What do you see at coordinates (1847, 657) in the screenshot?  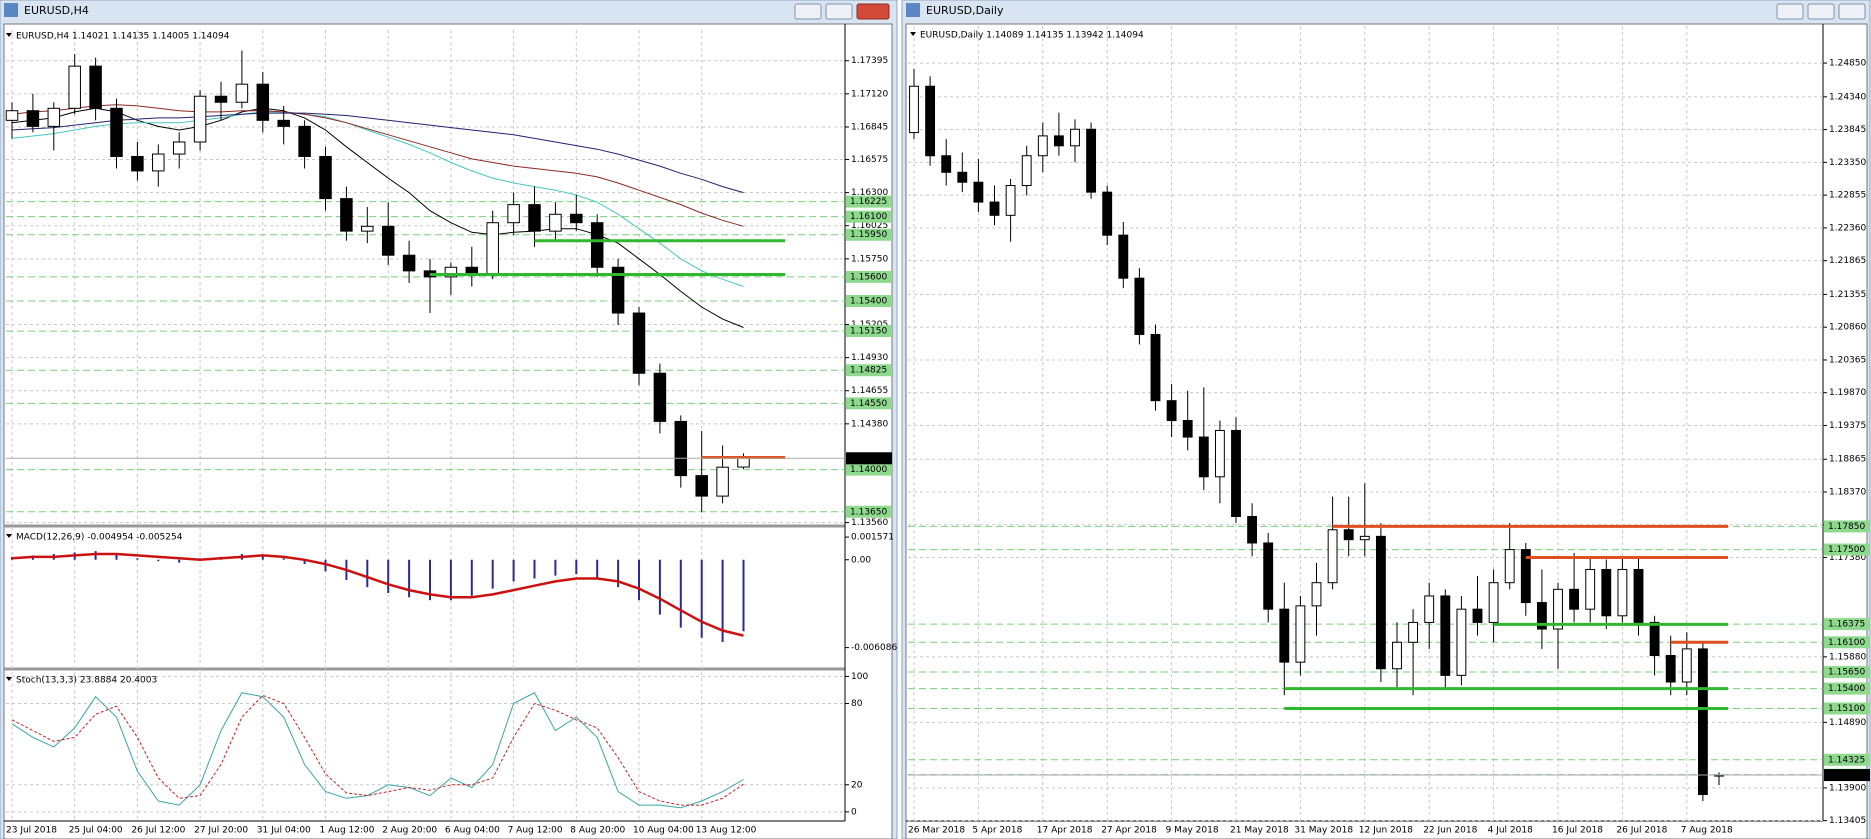 I see `y-tick-label: 1.15880` at bounding box center [1847, 657].